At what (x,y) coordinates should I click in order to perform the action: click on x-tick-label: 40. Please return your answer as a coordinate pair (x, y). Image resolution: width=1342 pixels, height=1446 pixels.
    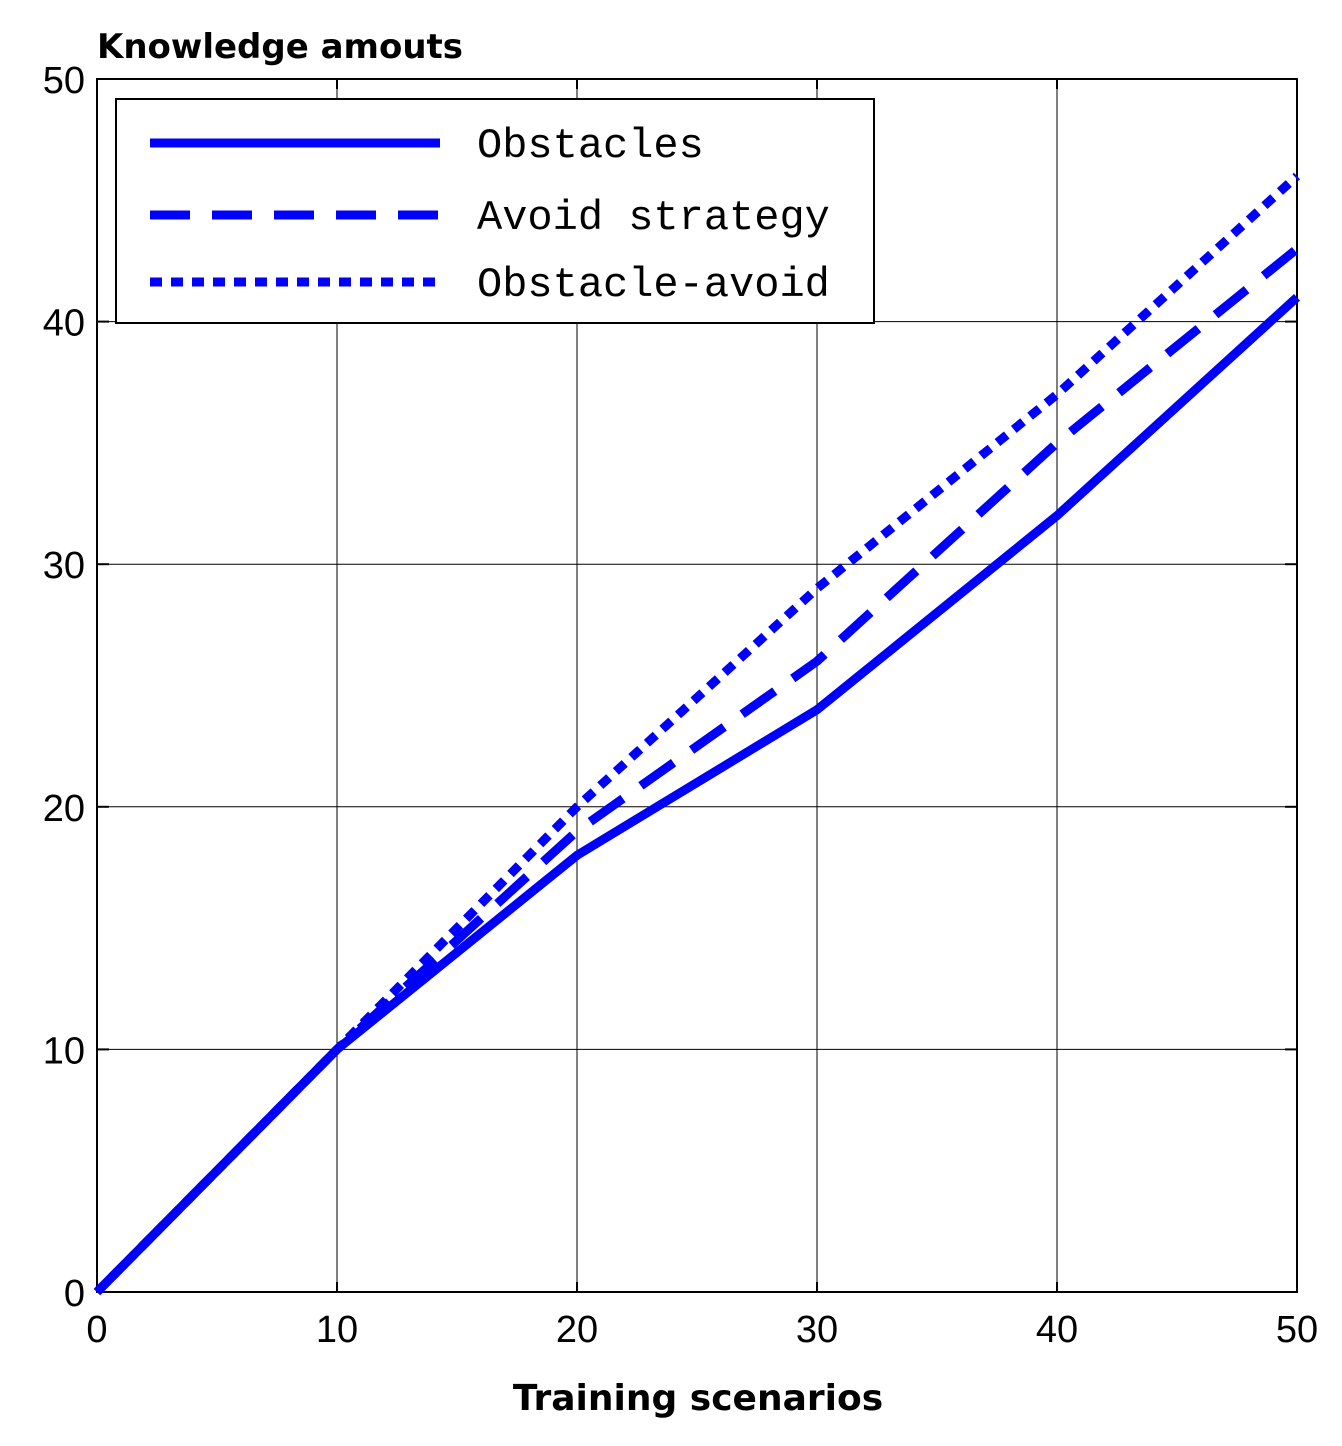
    Looking at the image, I should click on (1057, 1330).